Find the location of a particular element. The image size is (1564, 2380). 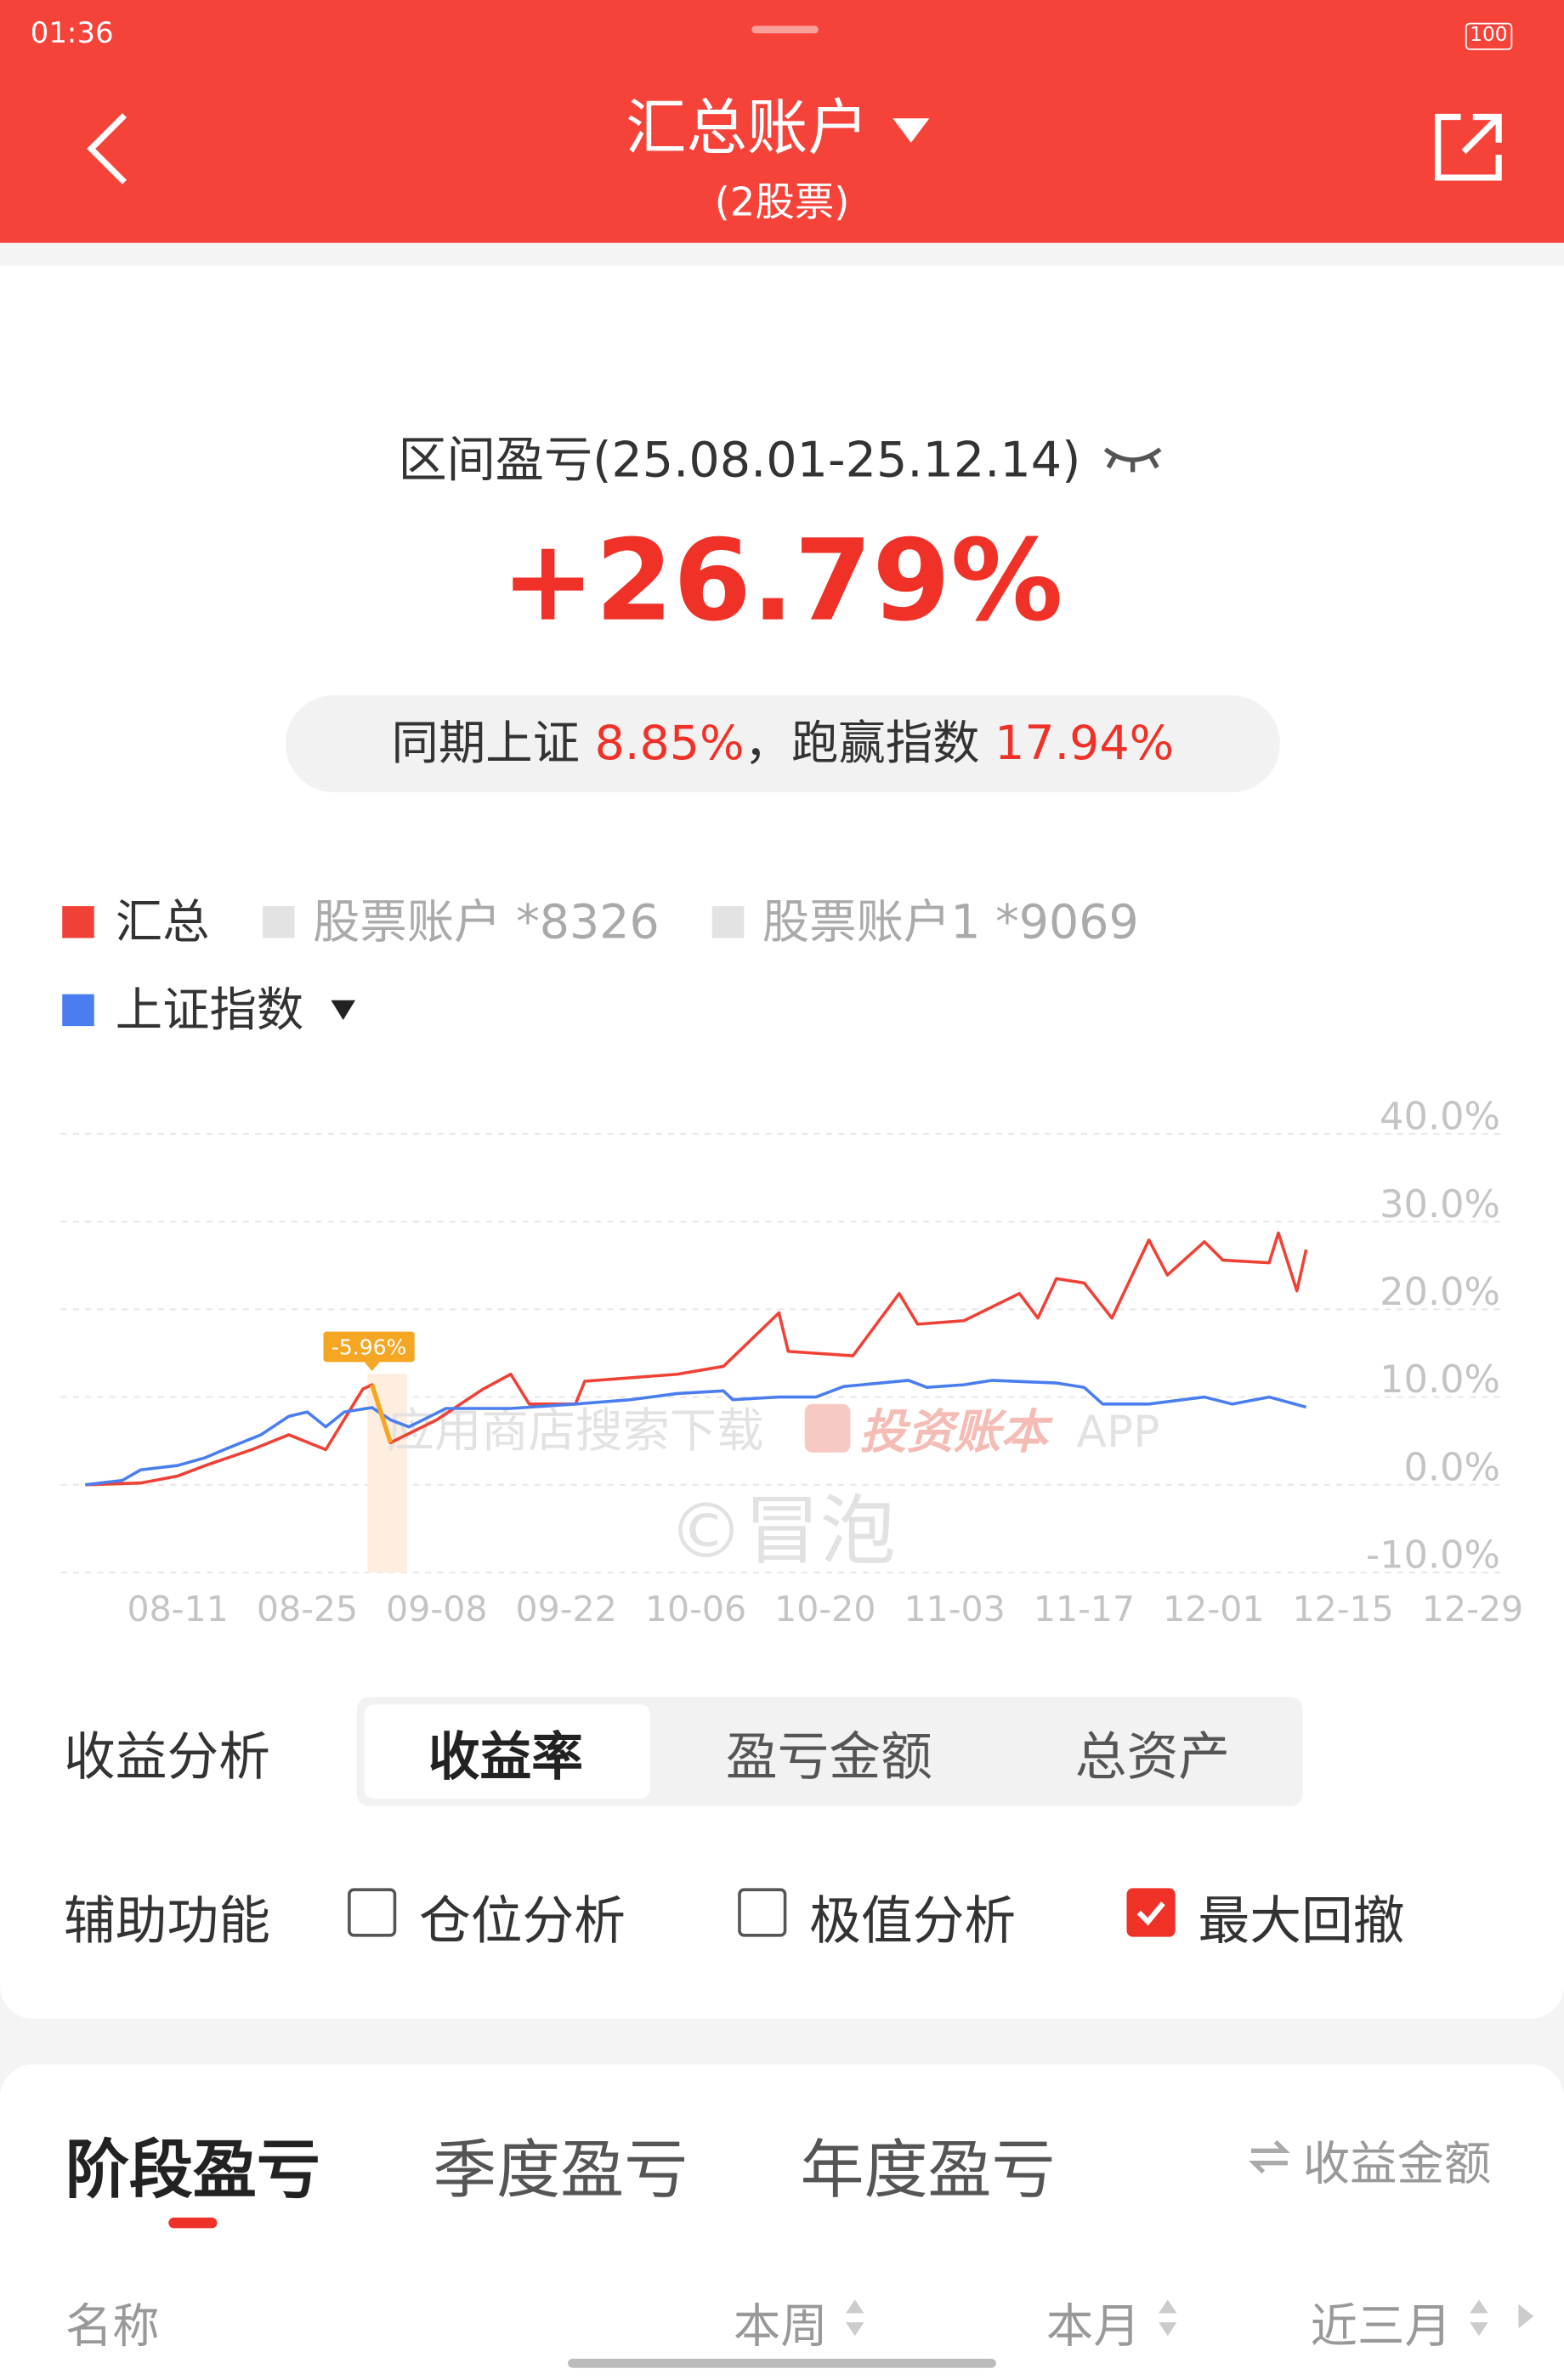

legend-label: 上证指数 is located at coordinates (209, 1010).